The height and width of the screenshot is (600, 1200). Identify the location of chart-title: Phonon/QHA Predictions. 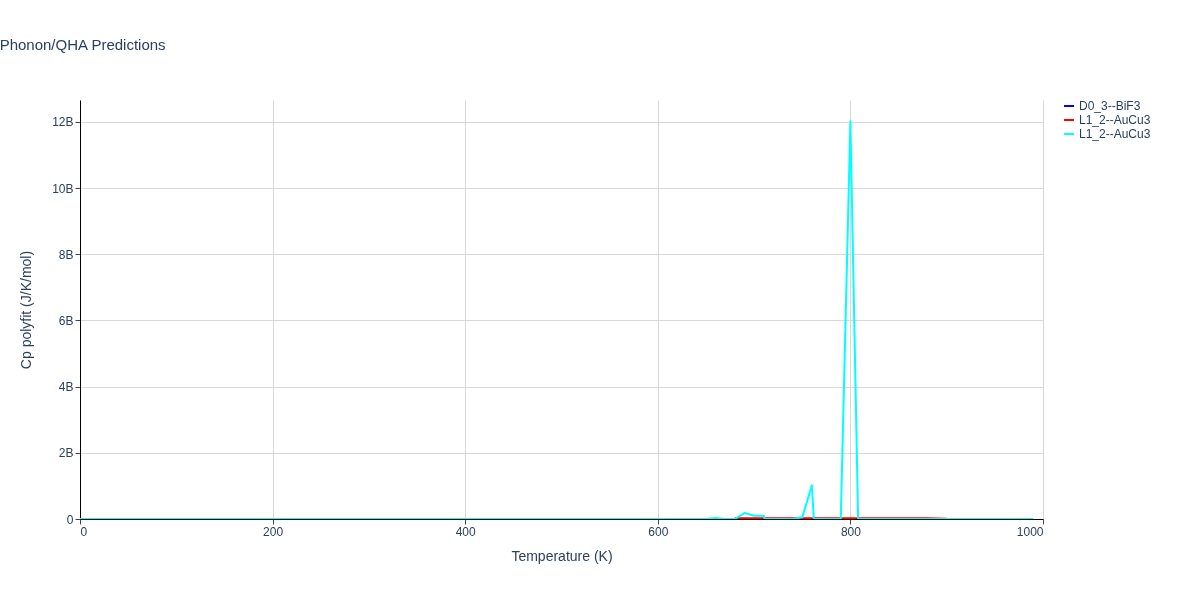
(83, 44).